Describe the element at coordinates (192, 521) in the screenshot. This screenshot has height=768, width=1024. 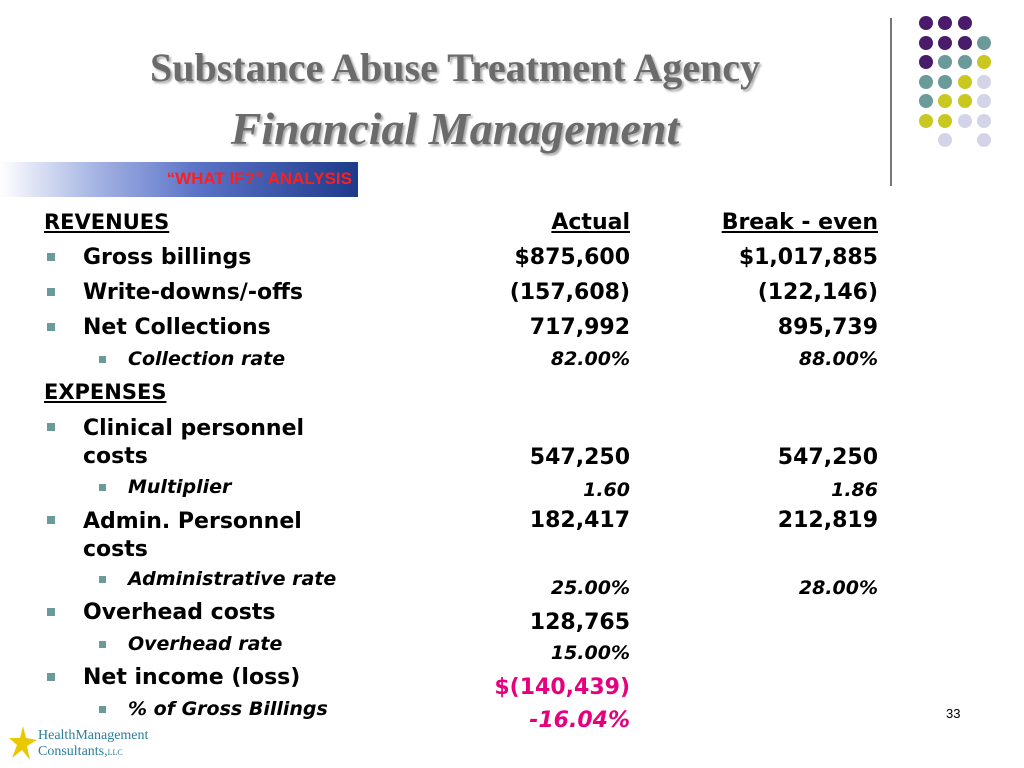
I see `row-label-line1: Admin. Personnel` at that location.